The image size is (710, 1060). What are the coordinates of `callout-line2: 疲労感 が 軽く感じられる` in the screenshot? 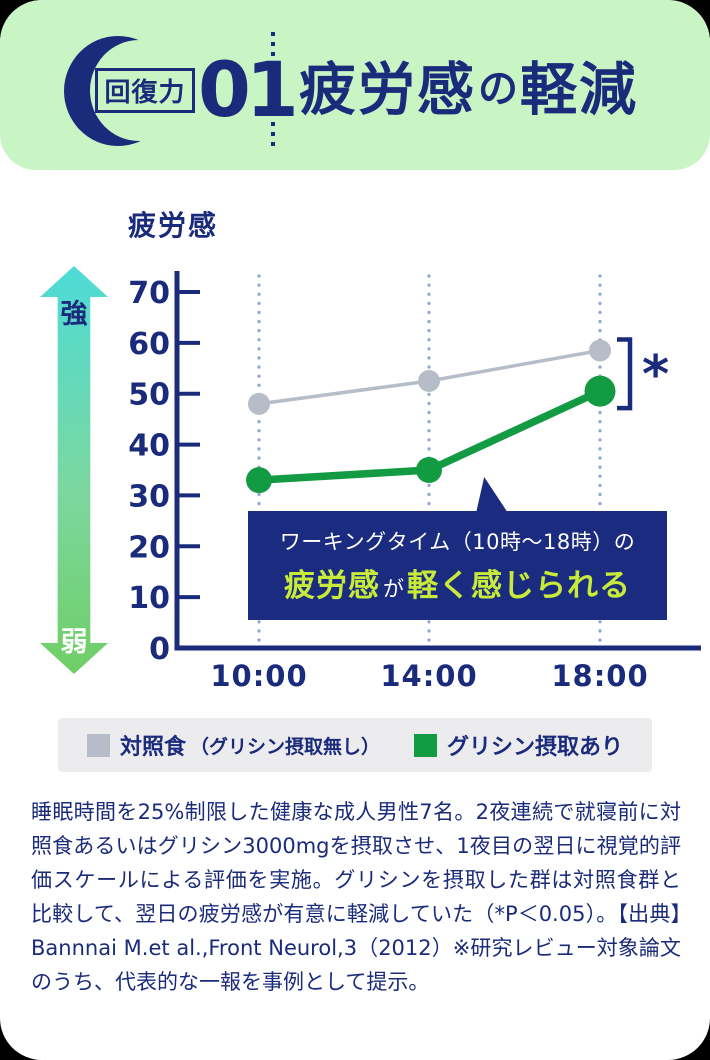 It's located at (457, 582).